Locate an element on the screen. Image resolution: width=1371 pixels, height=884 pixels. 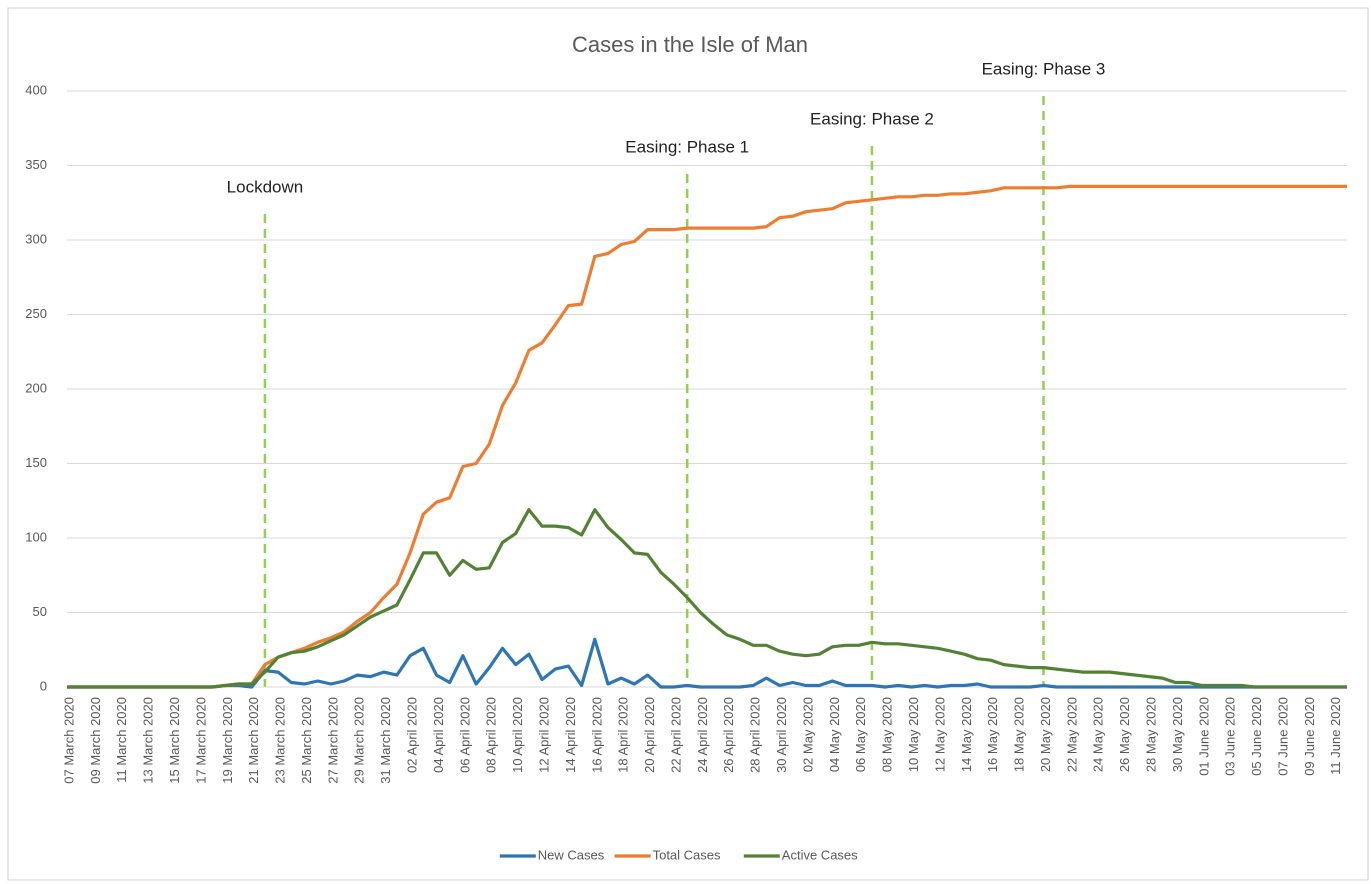
x-tick-label: 18 April 2020 is located at coordinates (623, 735).